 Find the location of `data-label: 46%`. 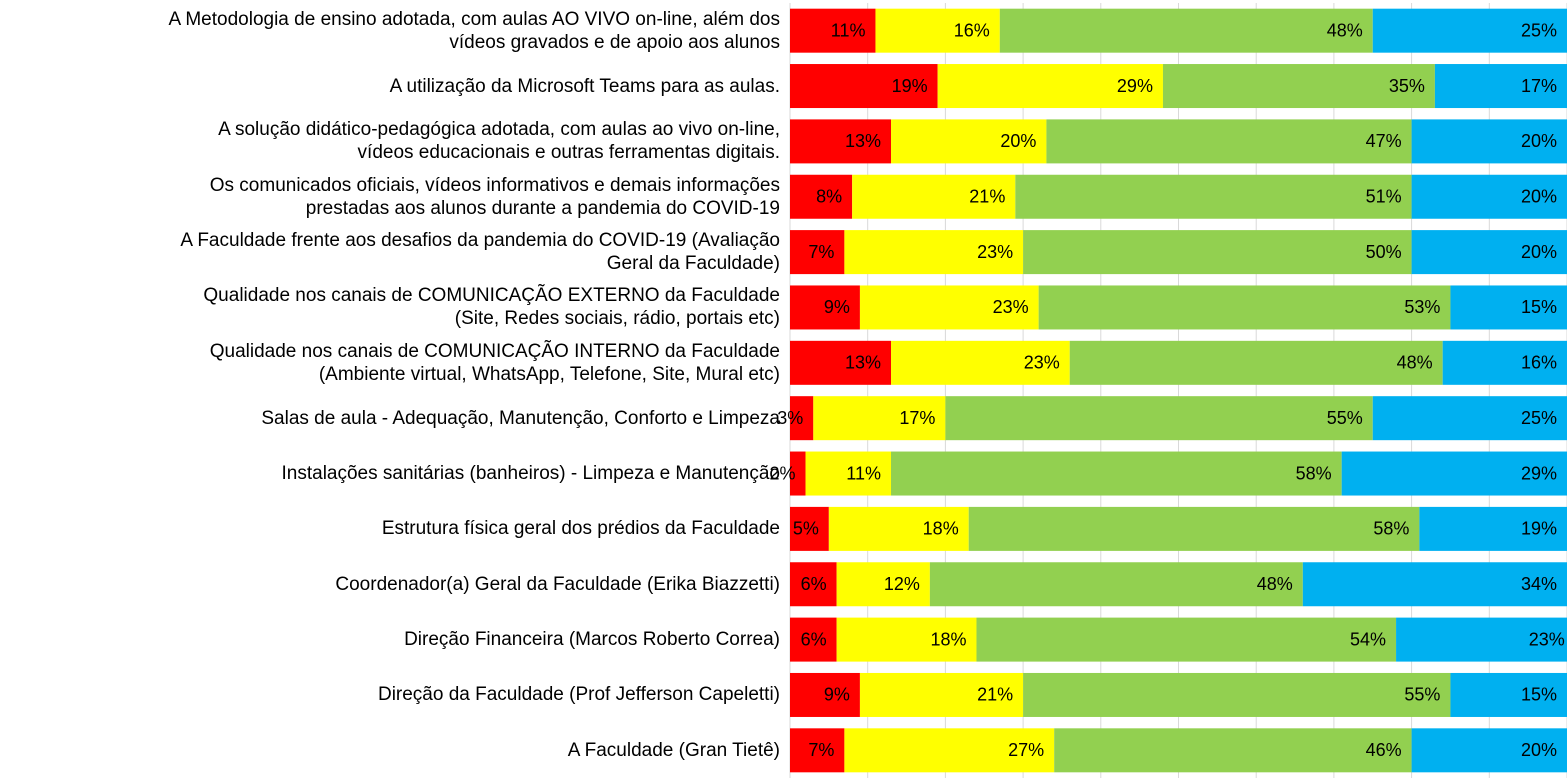

data-label: 46% is located at coordinates (1384, 750).